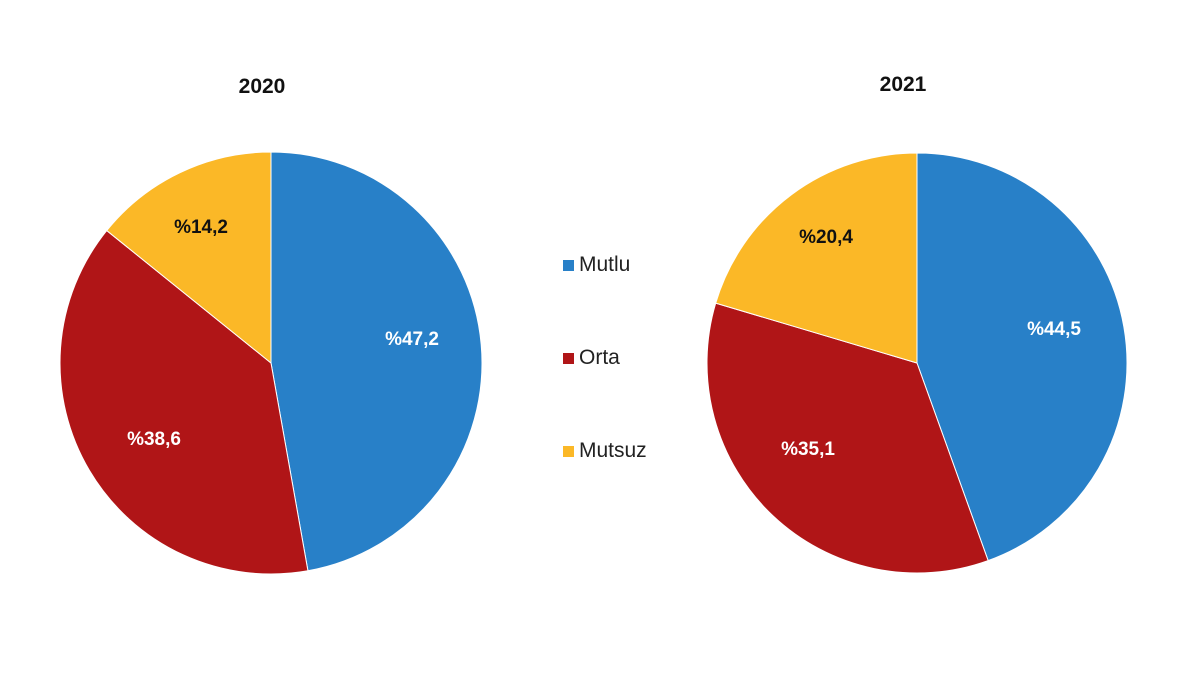 The image size is (1200, 675). What do you see at coordinates (568, 451) in the screenshot?
I see `legend-swatch-mutsuz` at bounding box center [568, 451].